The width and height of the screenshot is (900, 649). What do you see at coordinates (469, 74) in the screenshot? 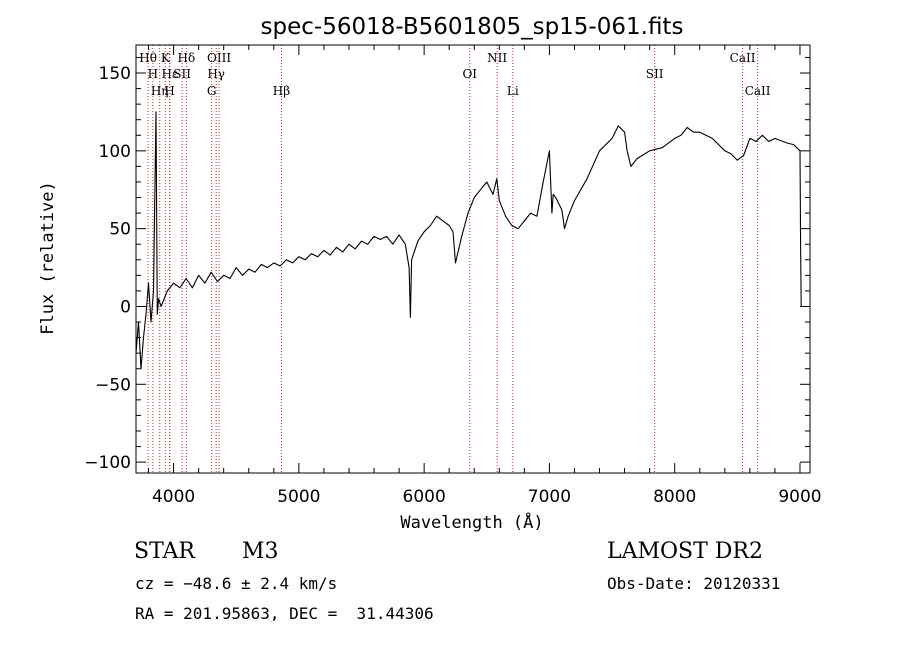
I see `spectral-line-label: OI` at bounding box center [469, 74].